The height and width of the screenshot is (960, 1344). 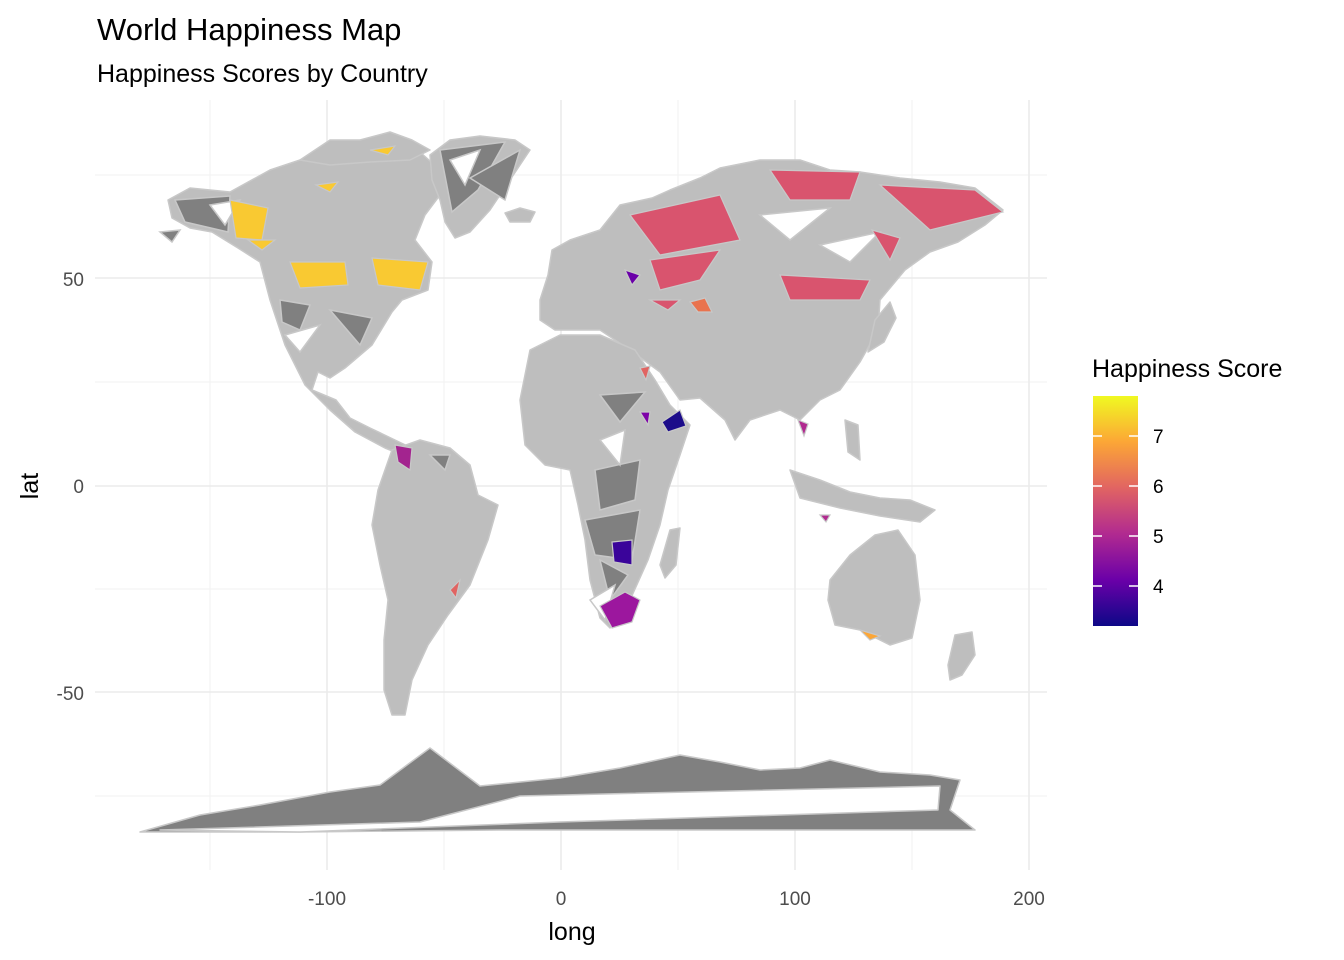 I want to click on y-tick-label: 0, so click(x=78, y=487).